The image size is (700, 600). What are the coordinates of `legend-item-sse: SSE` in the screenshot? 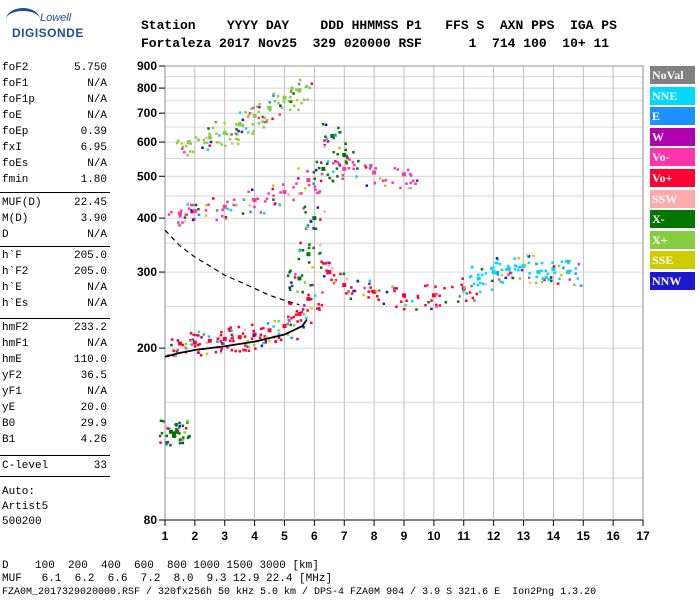 It's located at (672, 260).